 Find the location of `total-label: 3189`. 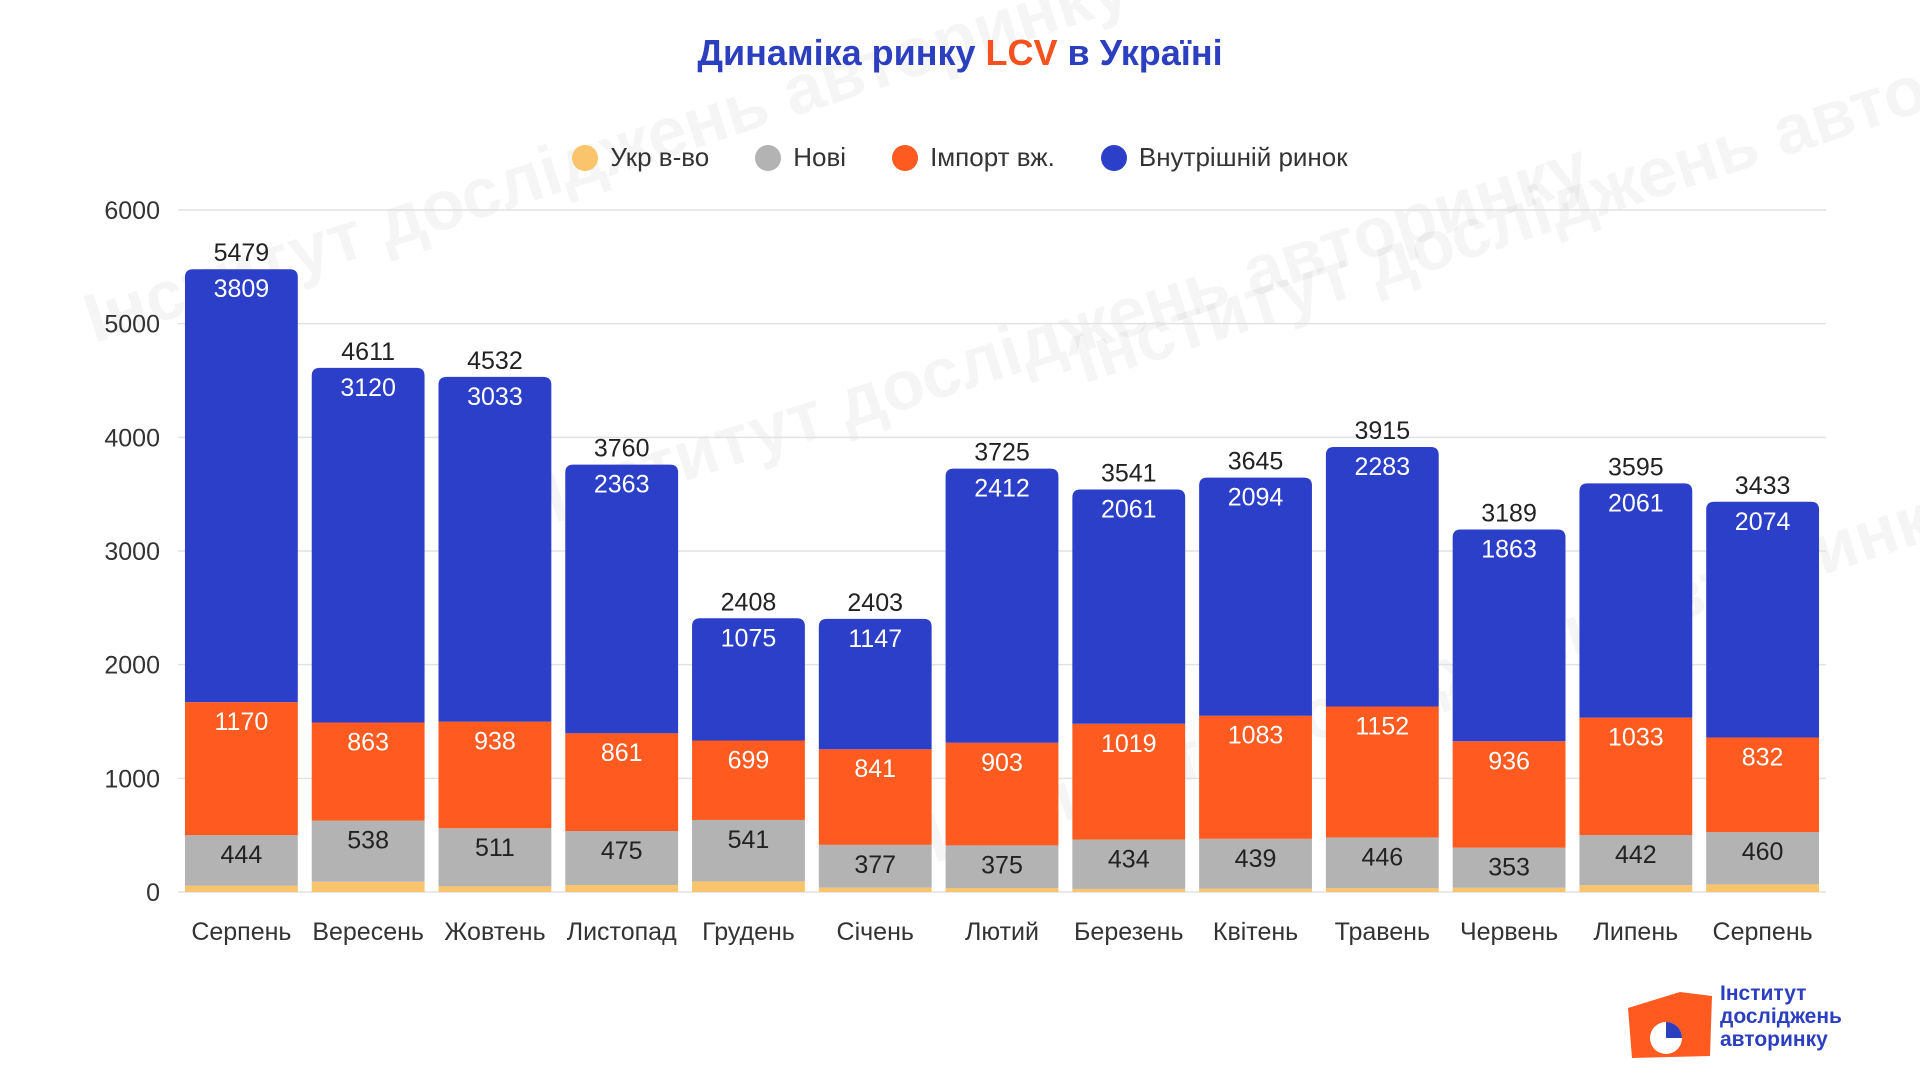

total-label: 3189 is located at coordinates (1509, 514).